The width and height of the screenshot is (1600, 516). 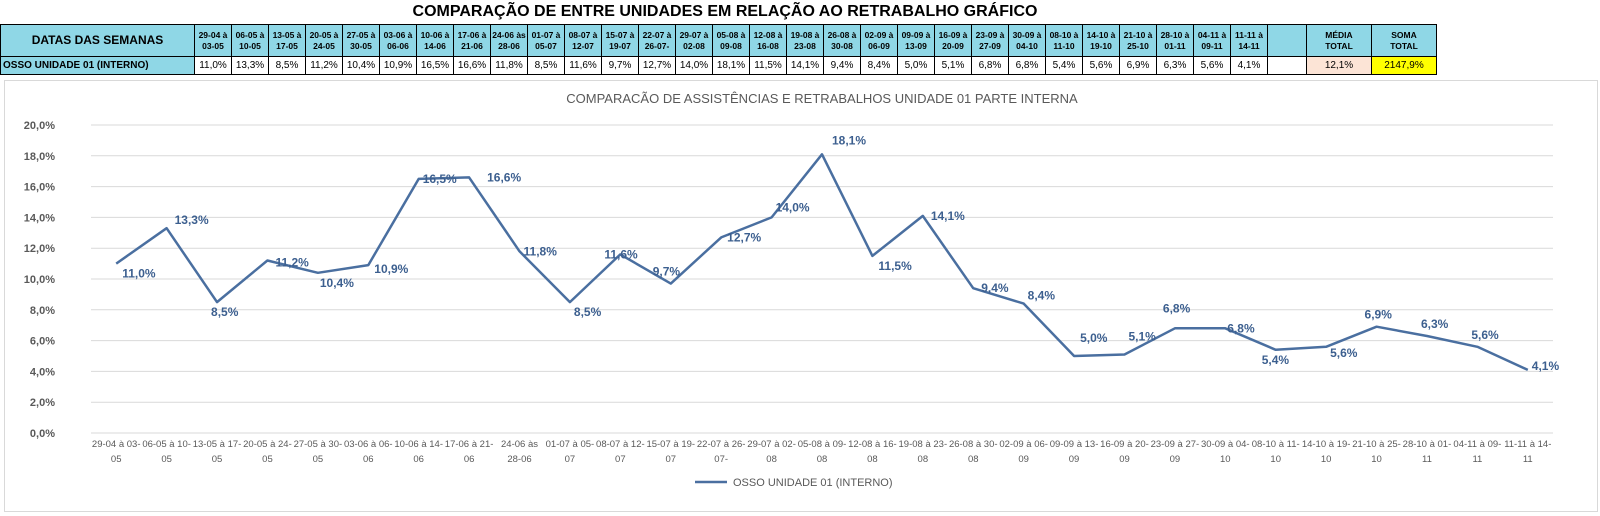 I want to click on week-value-cell: 12,7%, so click(x=657, y=65).